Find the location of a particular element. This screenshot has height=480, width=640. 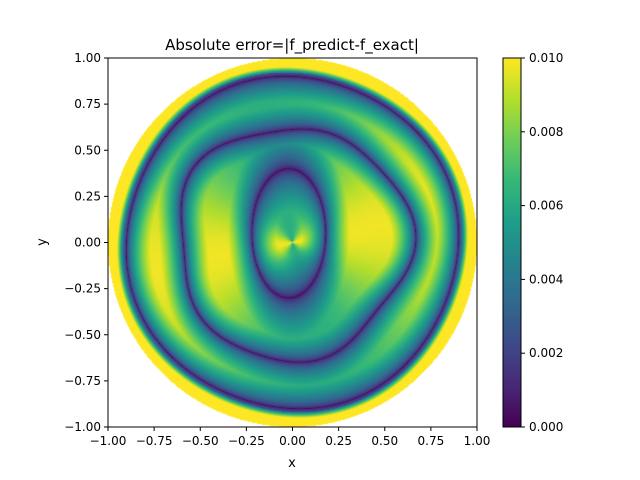

y-tick-label: 1.00 is located at coordinates (87, 58).